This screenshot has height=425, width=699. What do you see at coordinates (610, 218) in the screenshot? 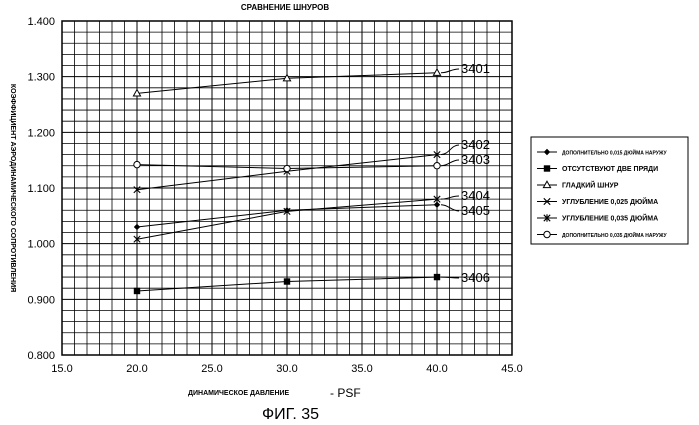
I see `legend-label: УГЛУБЛЕНИЕ 0,035 ДЮЙМА` at bounding box center [610, 218].